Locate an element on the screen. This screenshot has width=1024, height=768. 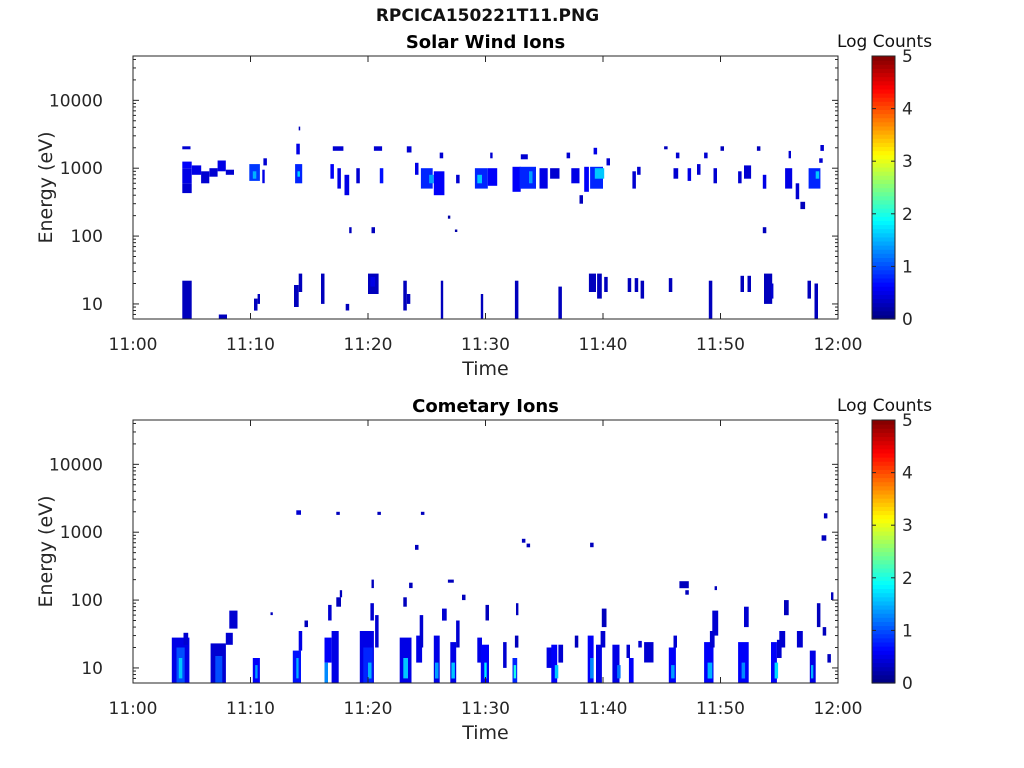
panel-title: Cometary Ions is located at coordinates (485, 406).